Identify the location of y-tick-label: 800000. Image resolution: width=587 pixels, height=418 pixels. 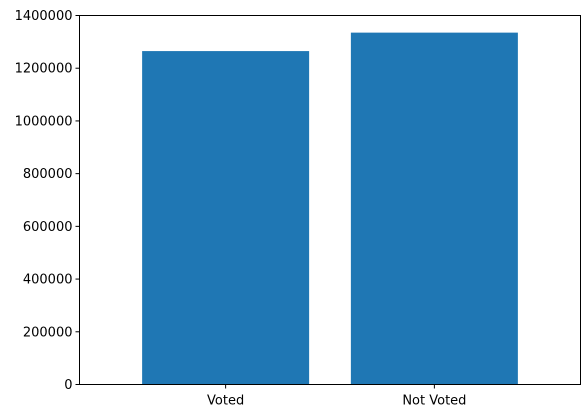
(48, 174).